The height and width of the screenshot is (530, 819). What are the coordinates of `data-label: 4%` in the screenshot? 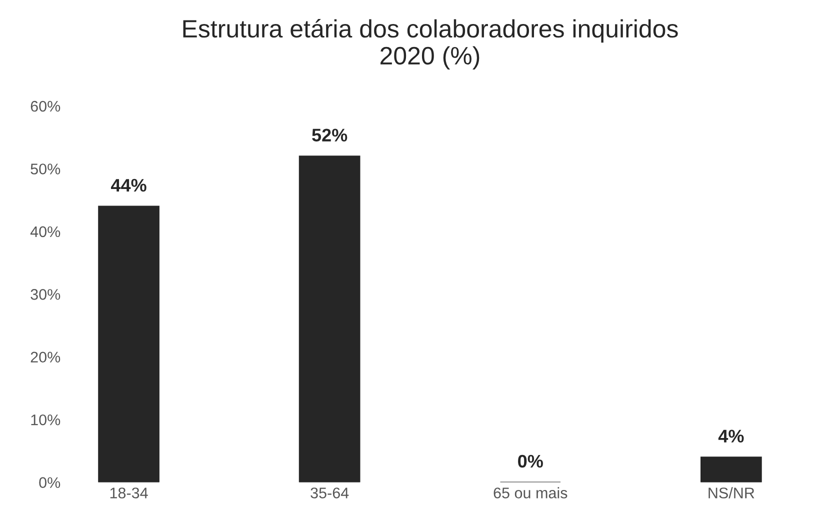 It's located at (731, 436).